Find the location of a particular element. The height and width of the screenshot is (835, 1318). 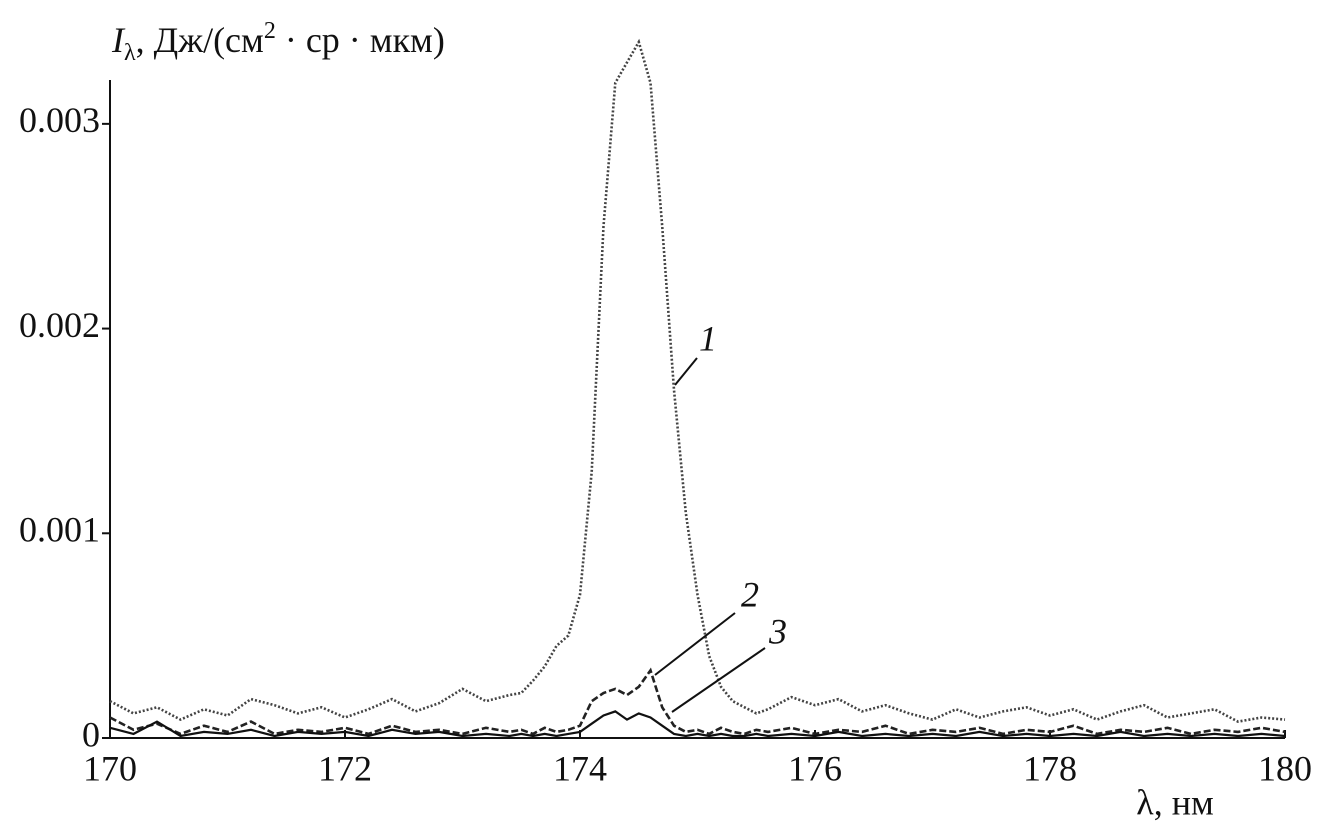

y-label-unit: · ср · мкм) is located at coordinates (360, 40).